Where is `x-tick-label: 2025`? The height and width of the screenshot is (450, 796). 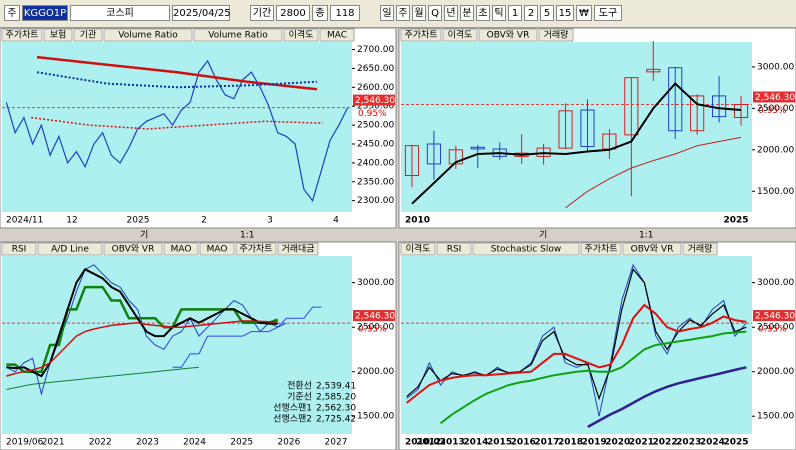 x-tick-label: 2025 is located at coordinates (138, 221).